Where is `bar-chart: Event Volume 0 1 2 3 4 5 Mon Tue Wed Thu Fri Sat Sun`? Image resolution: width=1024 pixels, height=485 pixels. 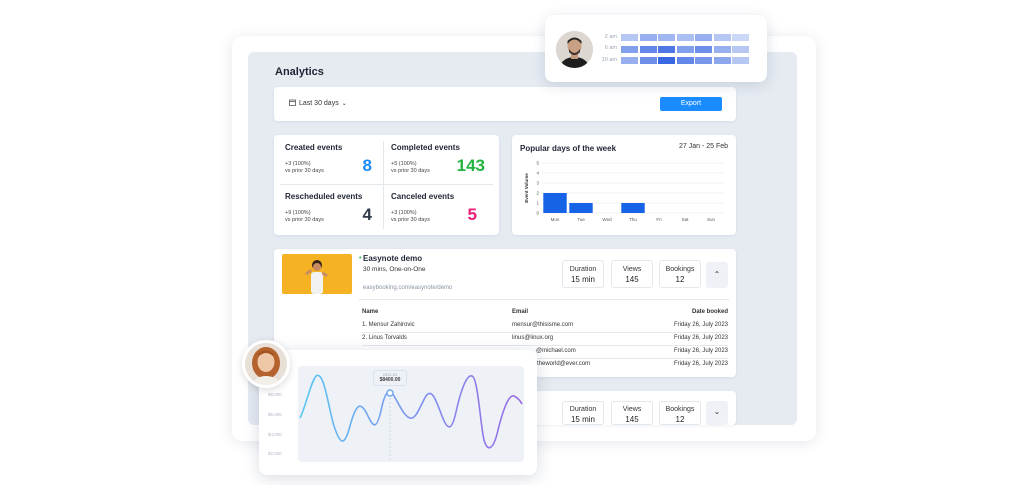 bar-chart: Event Volume 0 1 2 3 4 5 Mon Tue Wed Thu Fri Sat Sun is located at coordinates (624, 191).